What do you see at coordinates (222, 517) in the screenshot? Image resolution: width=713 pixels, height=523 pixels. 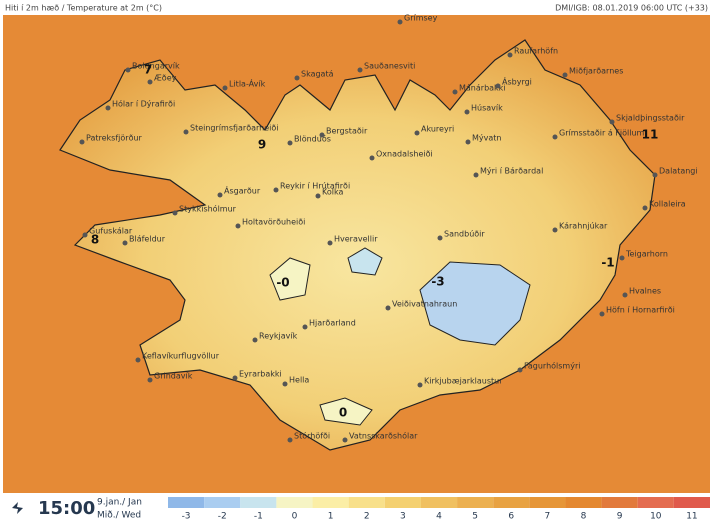 I see `legend-label: -2` at bounding box center [222, 517].